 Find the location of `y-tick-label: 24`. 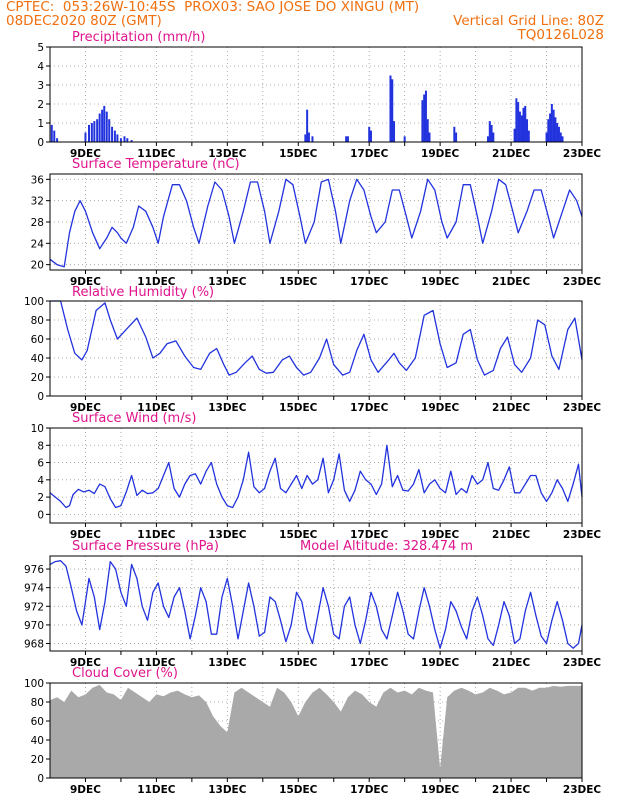

y-tick-label: 24 is located at coordinates (38, 244).